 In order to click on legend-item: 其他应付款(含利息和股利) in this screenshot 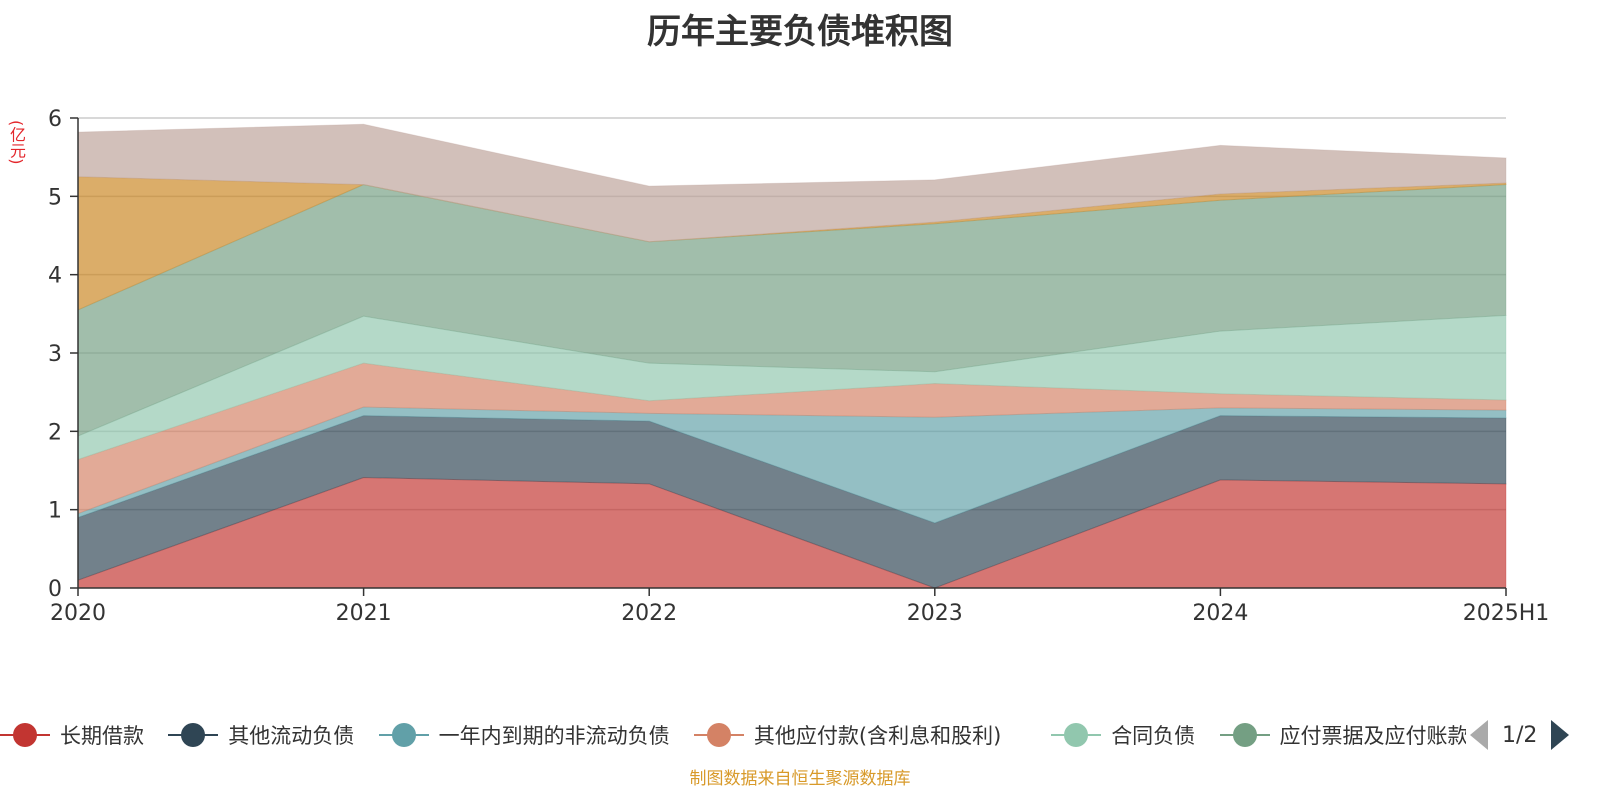, I will do `click(847, 735)`.